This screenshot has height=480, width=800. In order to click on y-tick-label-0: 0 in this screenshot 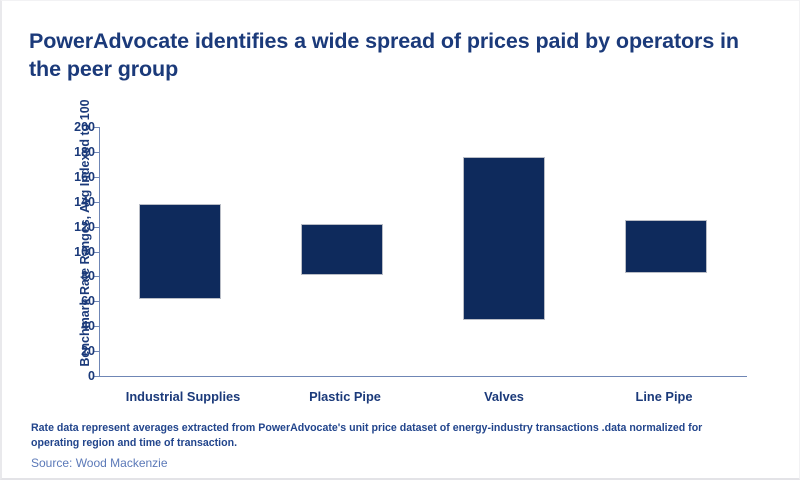, I will do `click(91, 376)`.